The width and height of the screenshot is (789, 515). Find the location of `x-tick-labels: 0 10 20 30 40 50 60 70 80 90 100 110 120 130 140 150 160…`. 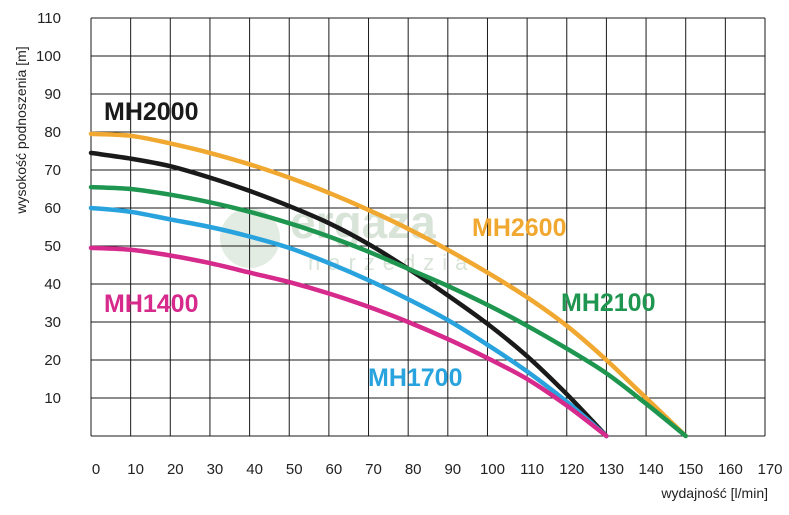

x-tick-labels: 0 10 20 30 40 50 60 70 80 90 100 110 120 130 140 150 160… is located at coordinates (437, 469).